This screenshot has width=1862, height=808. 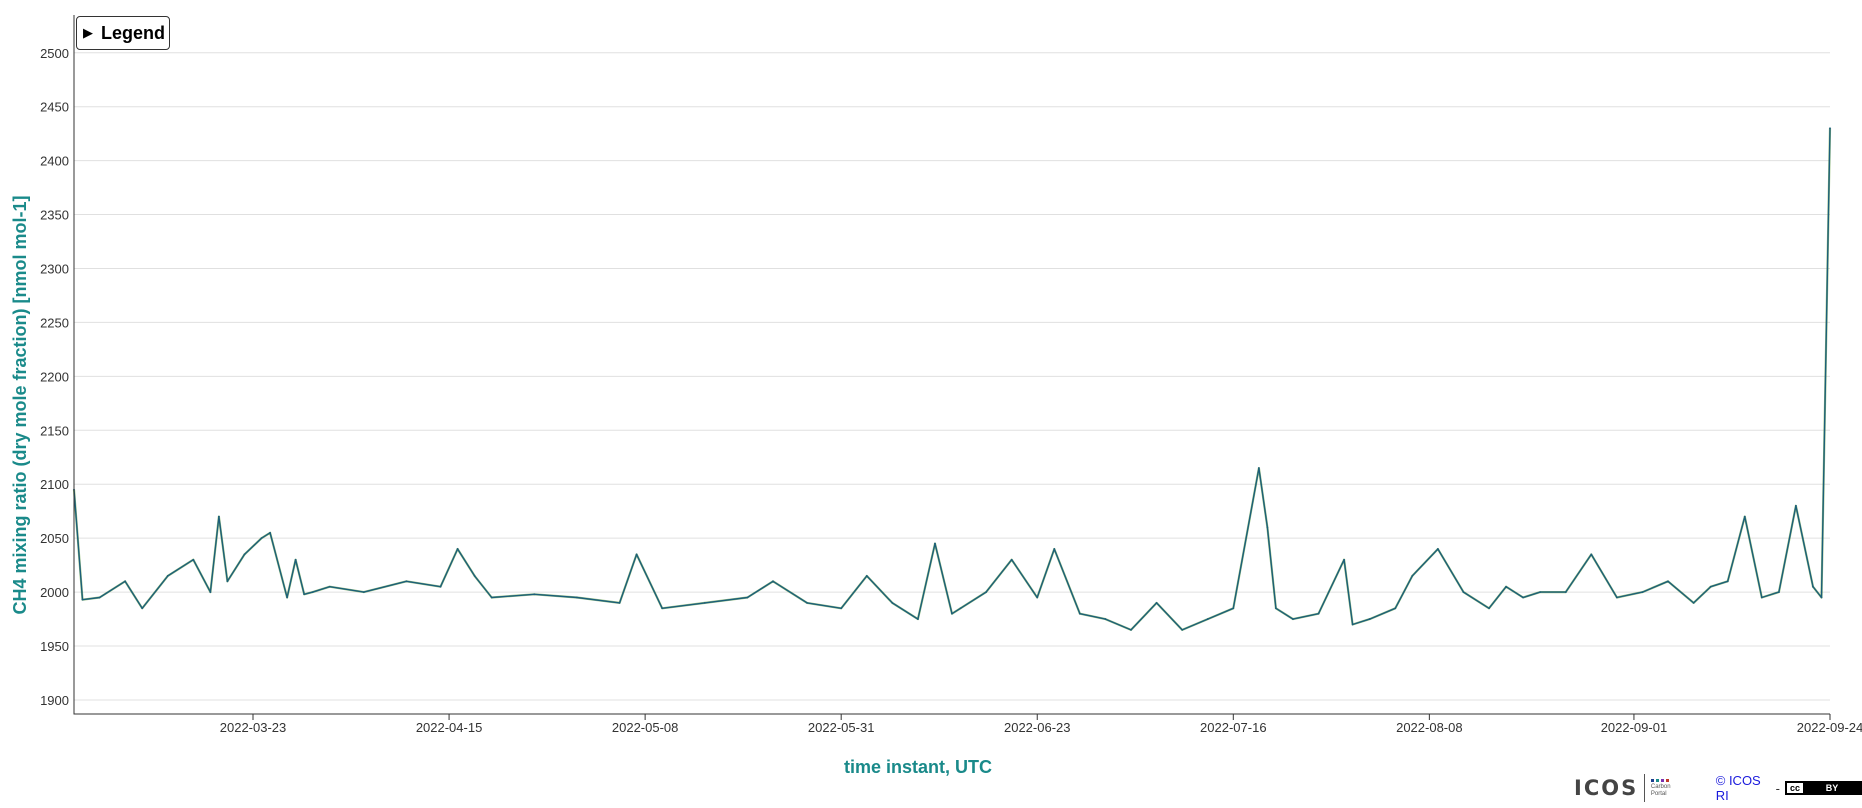 What do you see at coordinates (1644, 788) in the screenshot?
I see `logo-divider` at bounding box center [1644, 788].